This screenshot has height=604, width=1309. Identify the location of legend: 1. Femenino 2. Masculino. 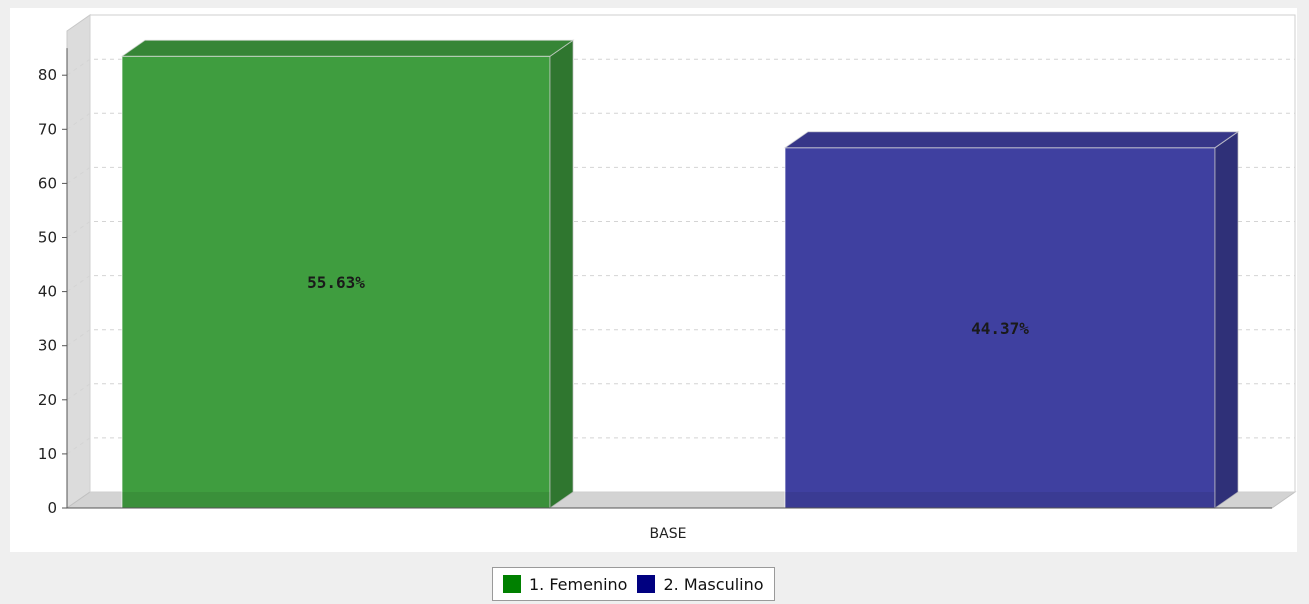
(633, 584).